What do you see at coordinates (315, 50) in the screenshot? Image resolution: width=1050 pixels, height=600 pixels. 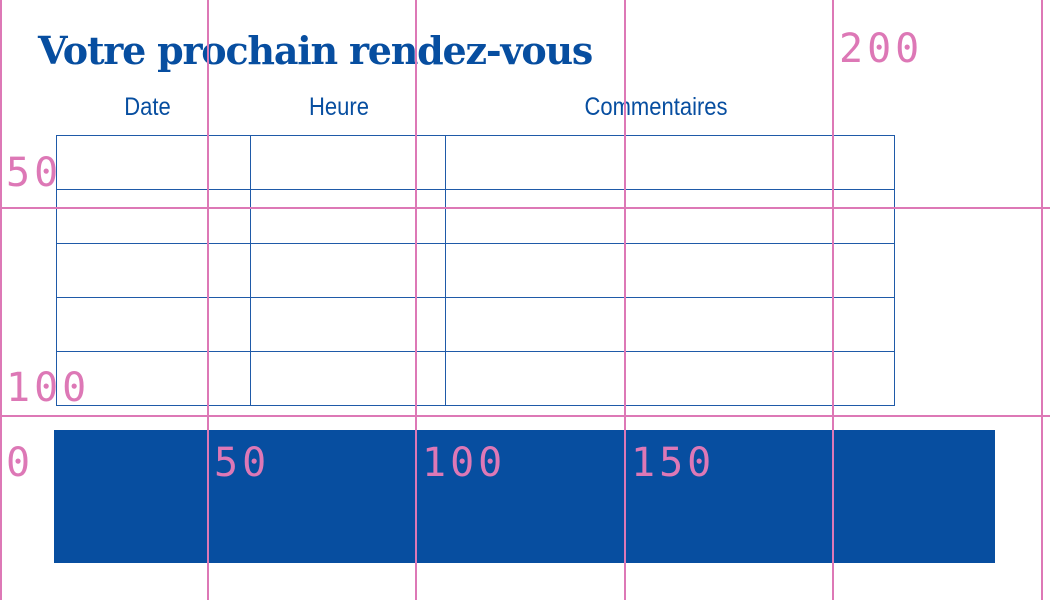 I see `page-title: Votre prochain rendez-vous` at bounding box center [315, 50].